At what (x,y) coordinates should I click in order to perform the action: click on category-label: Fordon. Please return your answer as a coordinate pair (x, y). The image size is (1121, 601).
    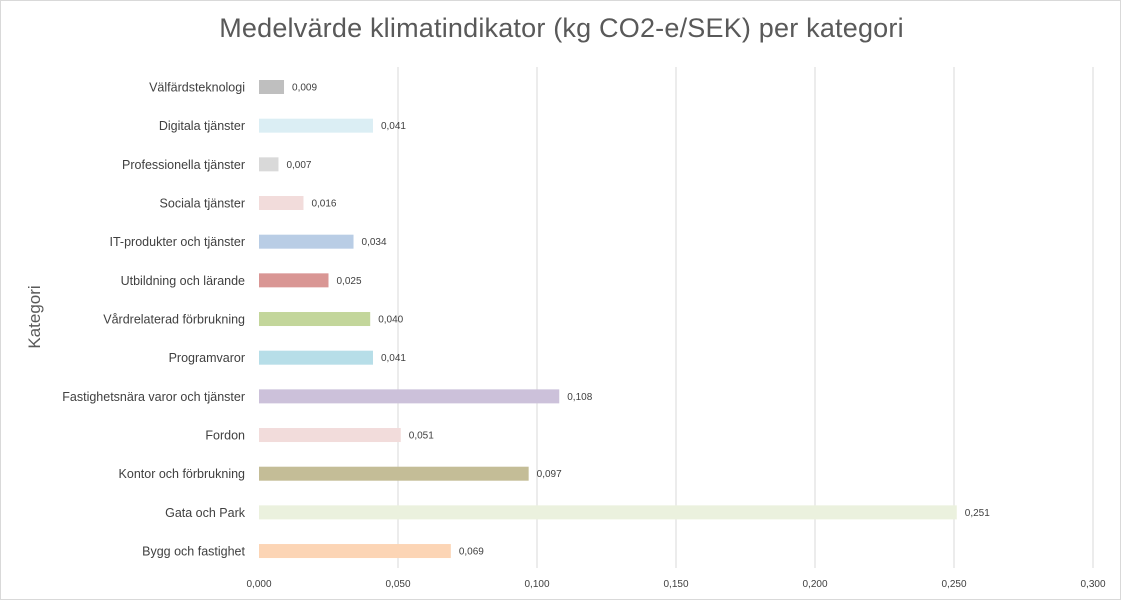
    Looking at the image, I should click on (225, 436).